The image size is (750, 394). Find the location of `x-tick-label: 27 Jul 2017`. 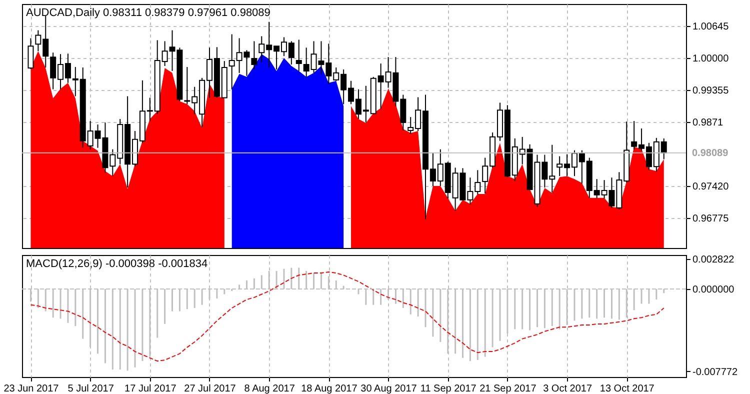

x-tick-label: 27 Jul 2017 is located at coordinates (210, 389).